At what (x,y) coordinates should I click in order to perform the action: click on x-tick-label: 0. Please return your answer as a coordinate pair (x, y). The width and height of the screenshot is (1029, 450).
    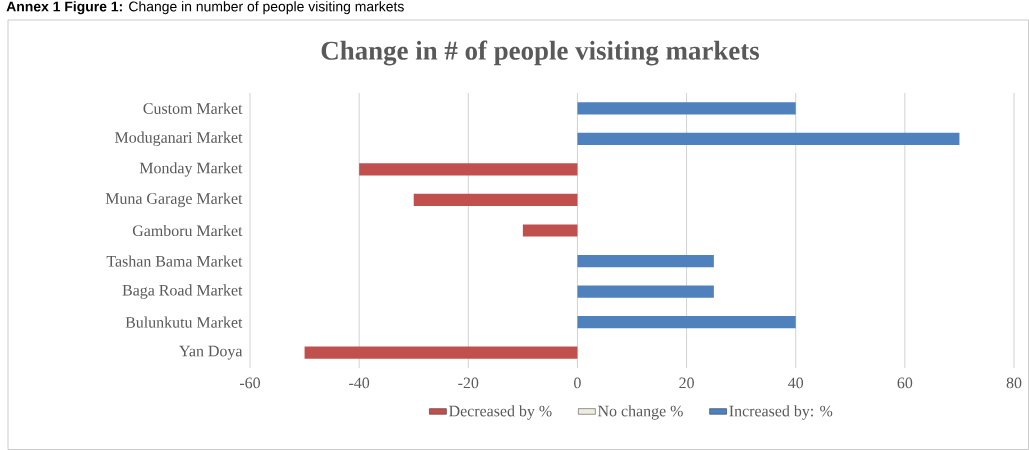
    Looking at the image, I should click on (577, 383).